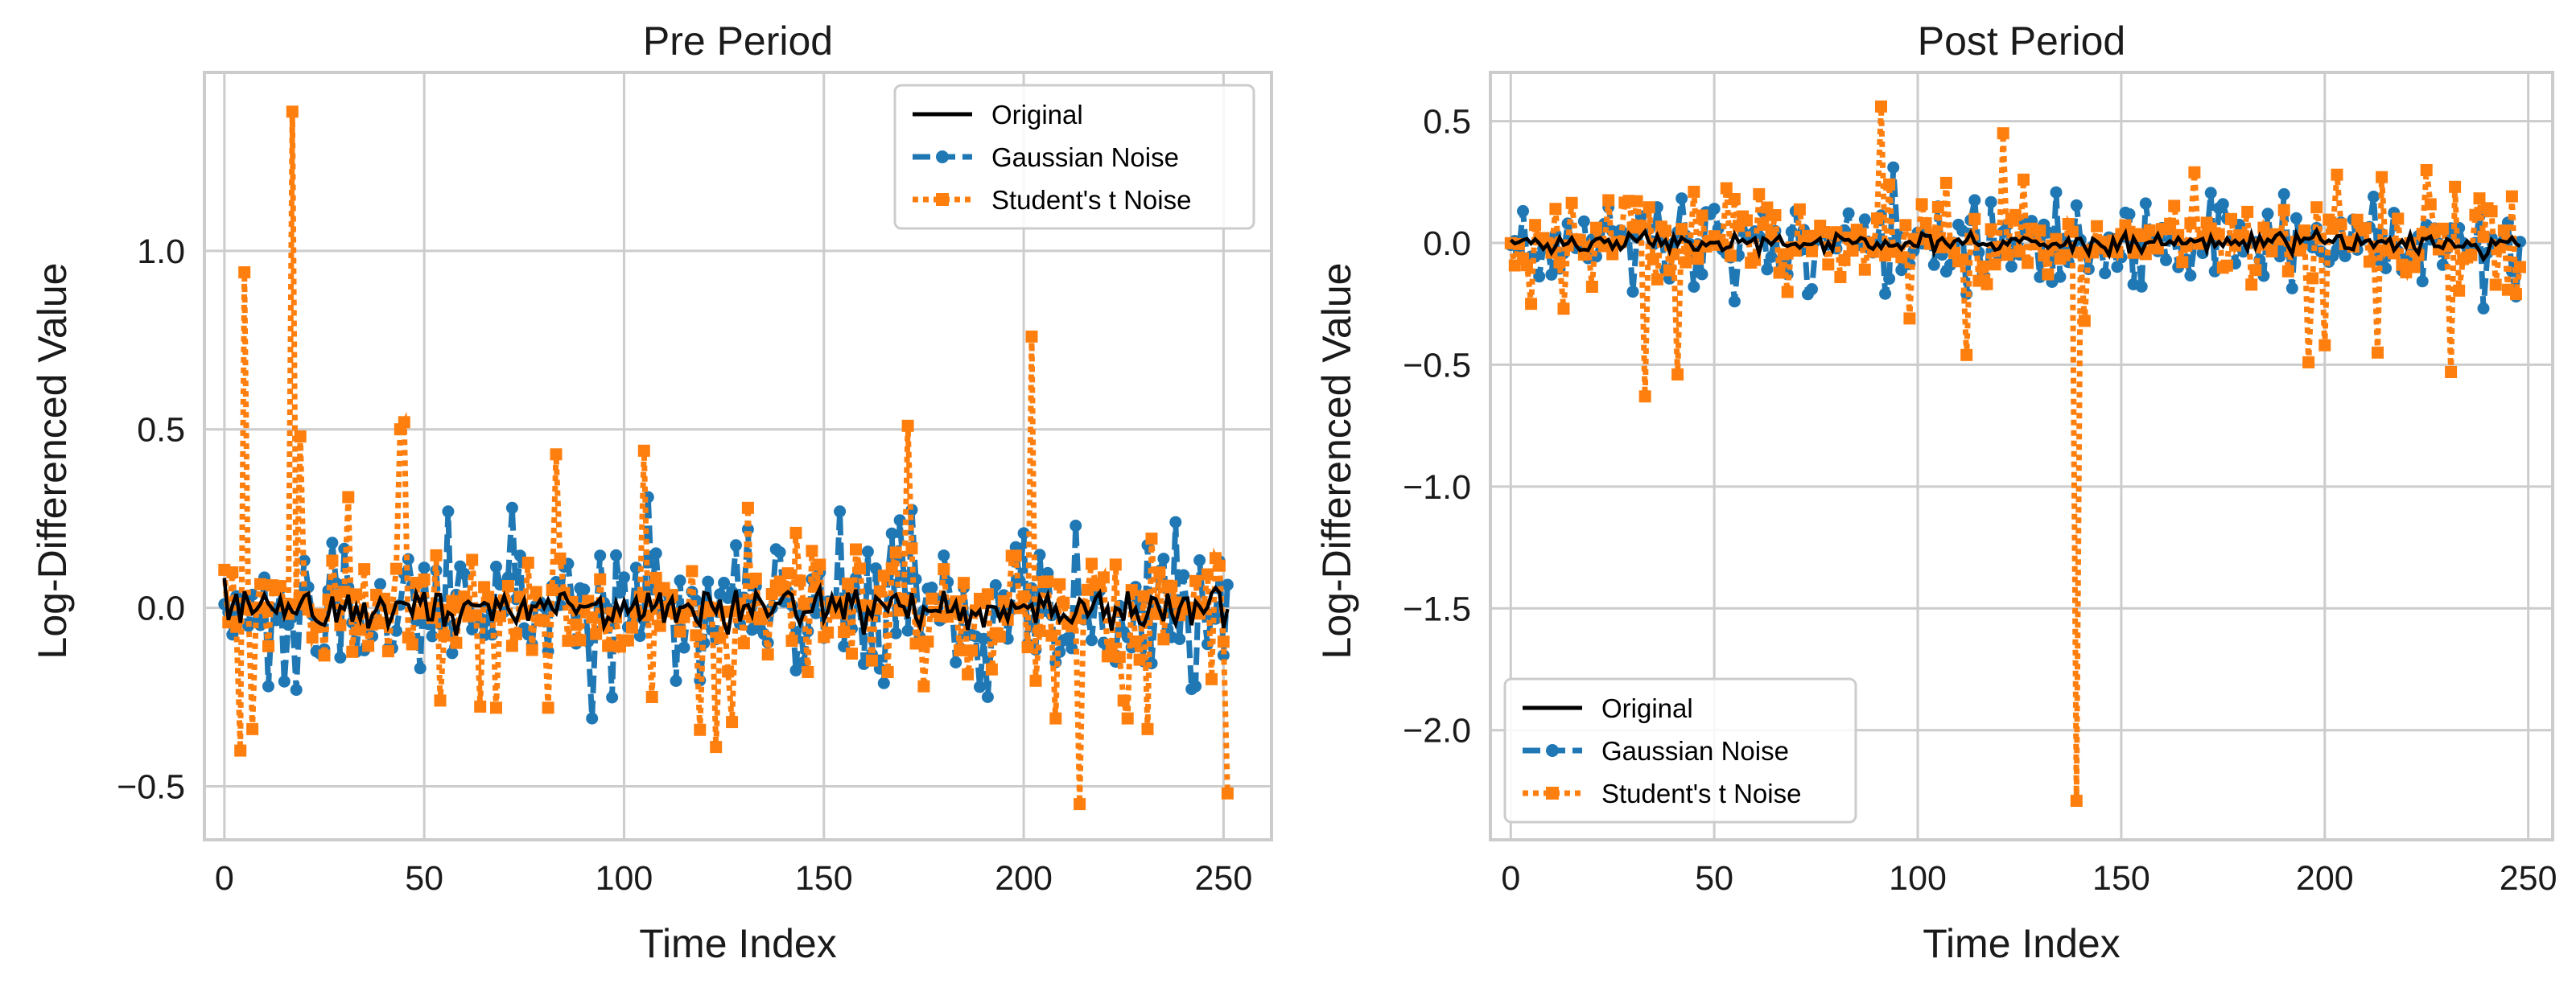  Describe the element at coordinates (1447, 243) in the screenshot. I see `post-period-y-tick-label: 0.0` at that location.